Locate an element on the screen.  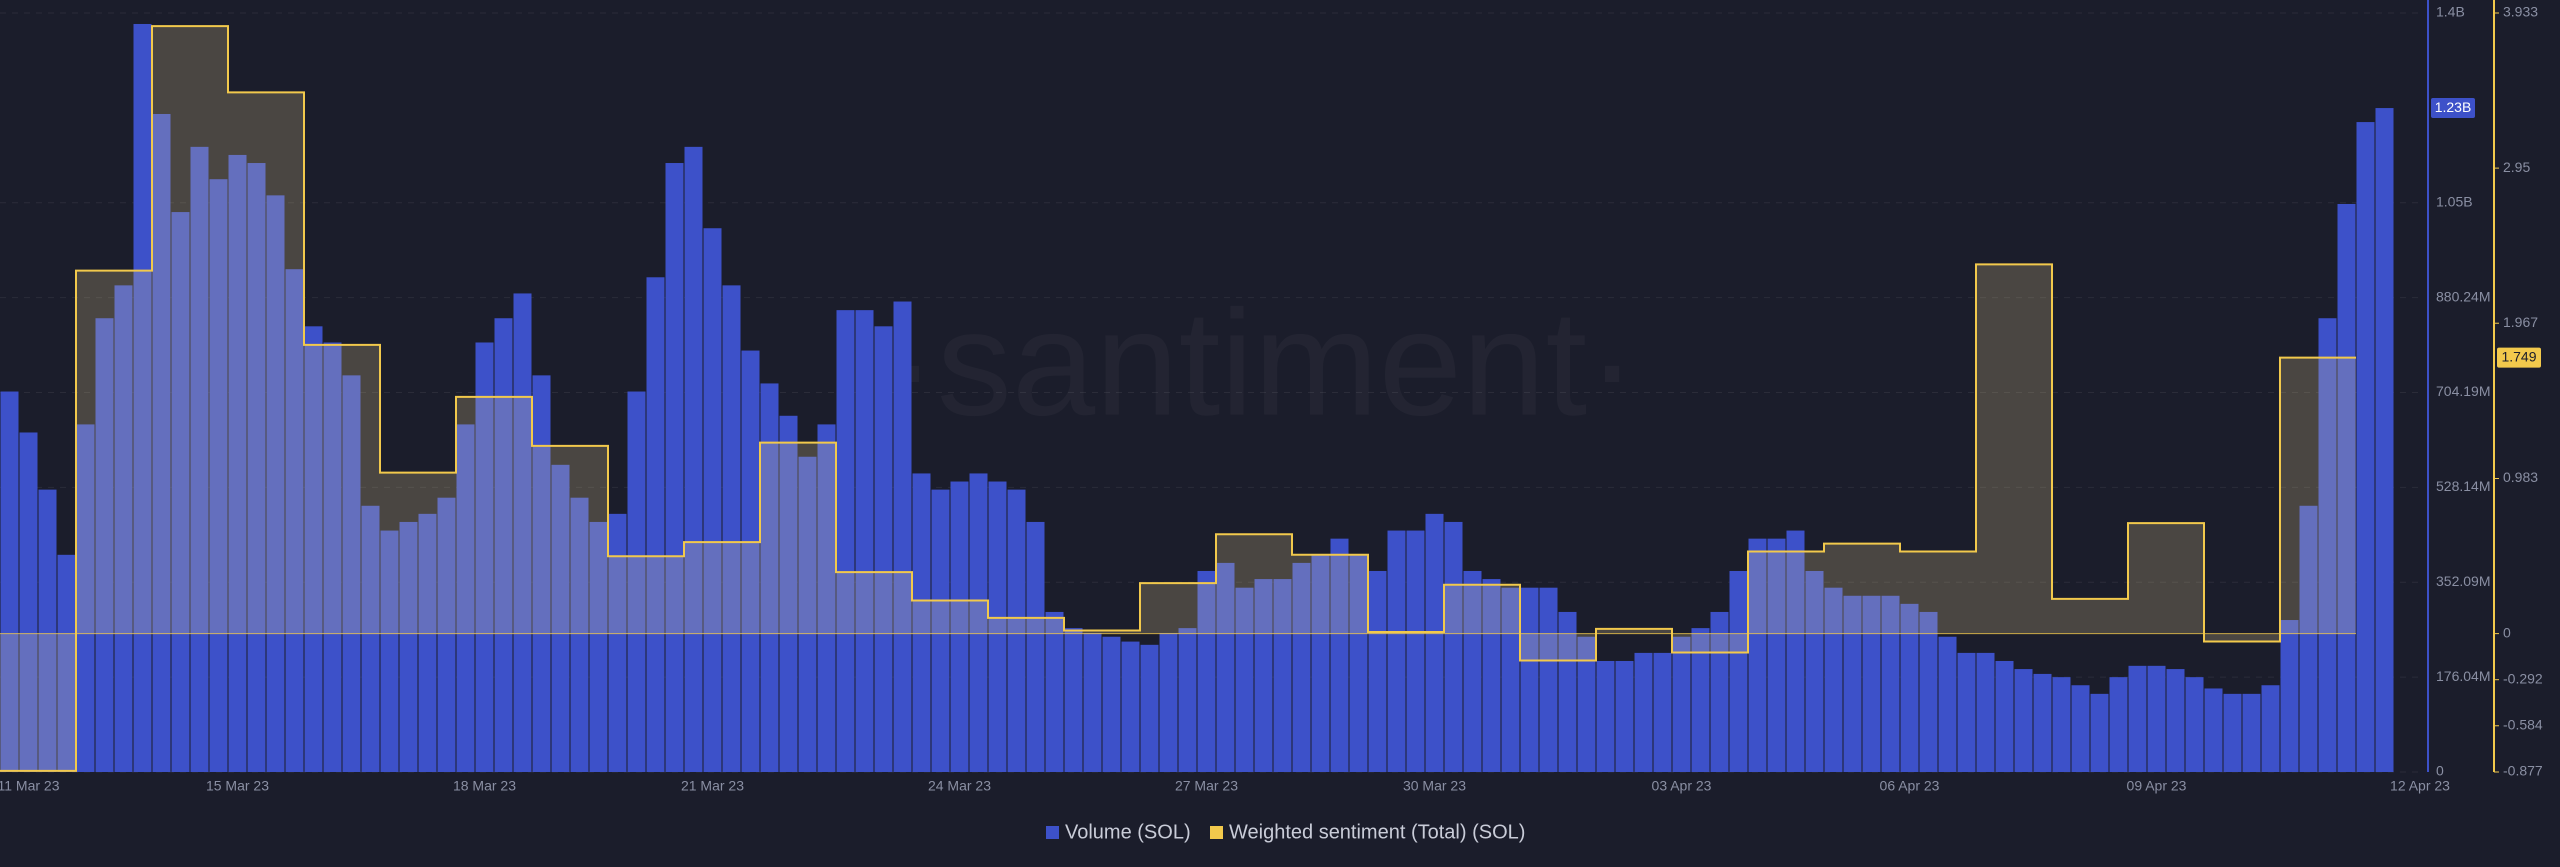
x-tick-label: 03 Apr 23 is located at coordinates (1682, 786).